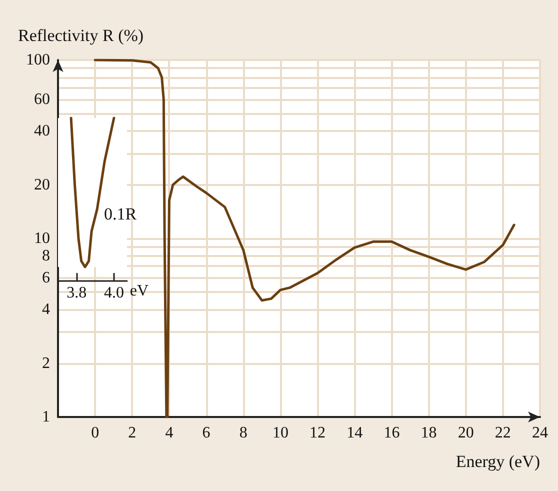  I want to click on x-tick-label: 12, so click(318, 433).